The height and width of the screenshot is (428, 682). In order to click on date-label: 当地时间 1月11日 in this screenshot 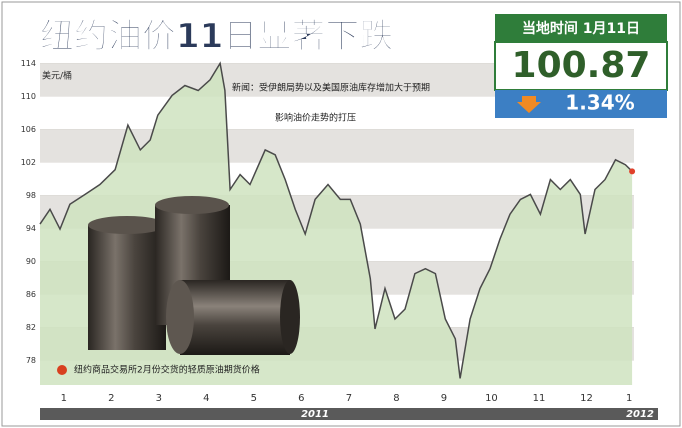, I will do `click(581, 28)`.